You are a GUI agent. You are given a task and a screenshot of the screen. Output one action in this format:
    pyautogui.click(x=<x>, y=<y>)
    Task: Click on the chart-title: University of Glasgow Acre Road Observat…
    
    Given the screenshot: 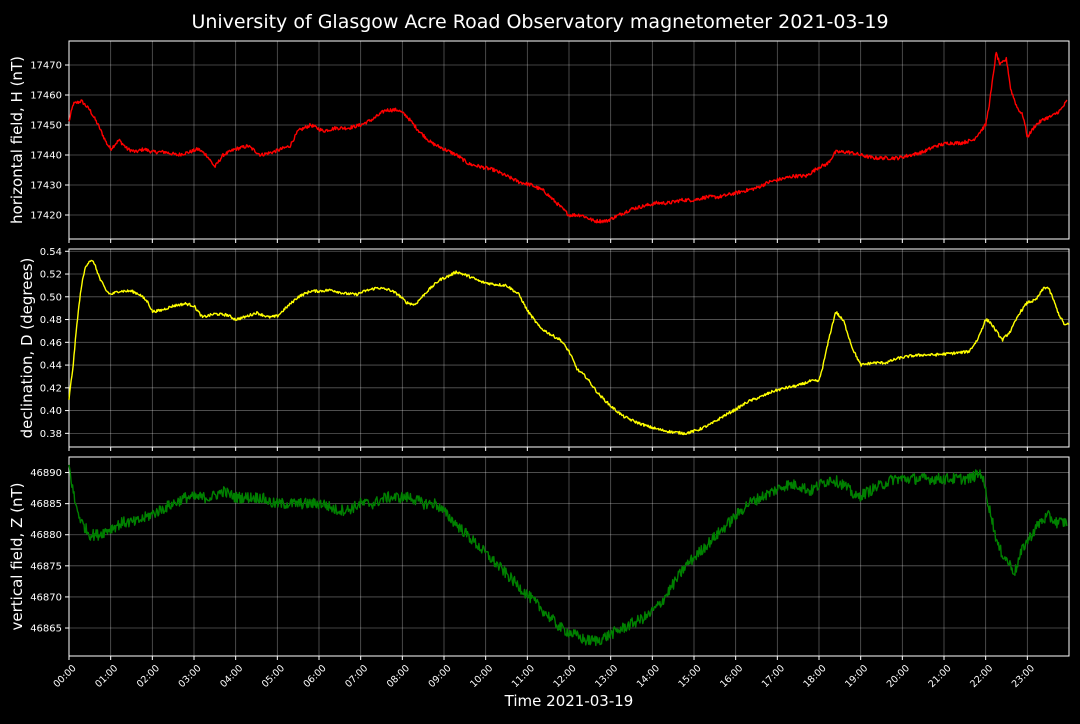 What is the action you would take?
    pyautogui.click(x=539, y=22)
    